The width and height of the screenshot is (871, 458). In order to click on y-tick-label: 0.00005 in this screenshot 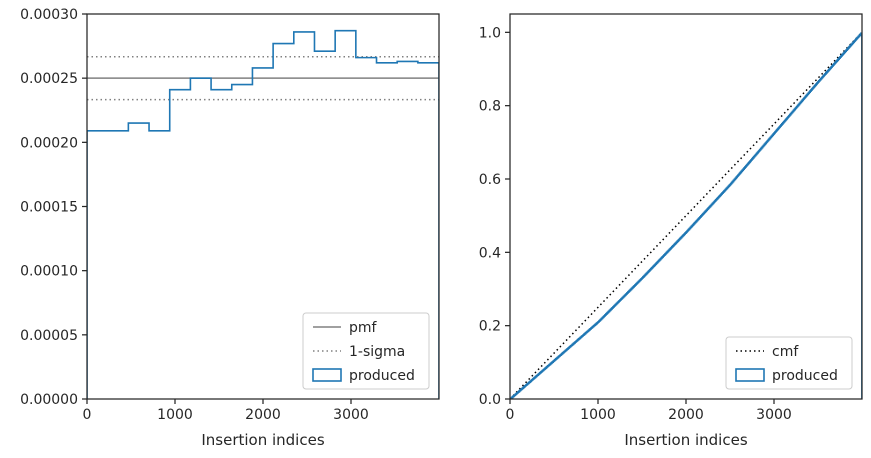, I will do `click(49, 336)`.